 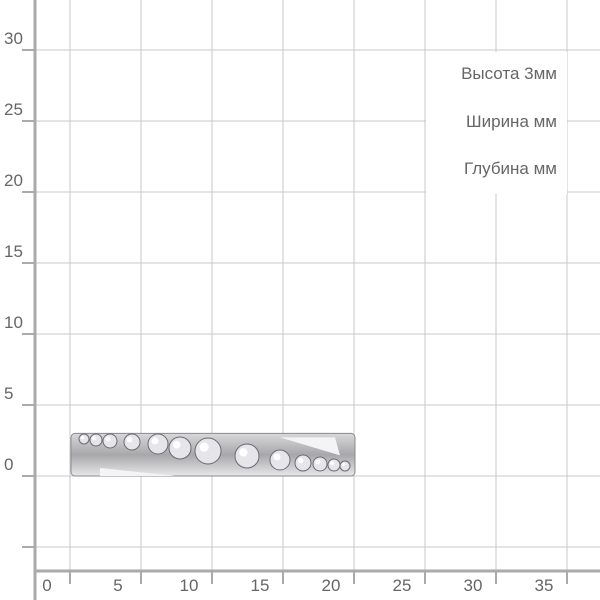 What do you see at coordinates (13, 251) in the screenshot?
I see `y-tick-label: 15` at bounding box center [13, 251].